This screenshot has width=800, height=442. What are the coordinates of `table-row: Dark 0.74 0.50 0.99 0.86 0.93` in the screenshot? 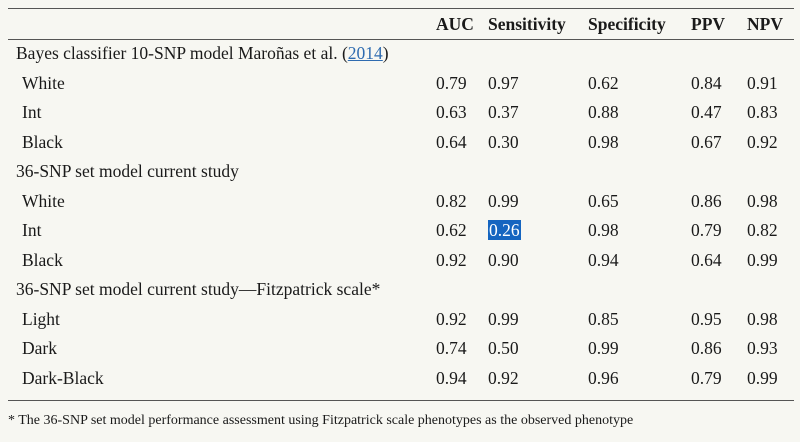 It's located at (401, 349).